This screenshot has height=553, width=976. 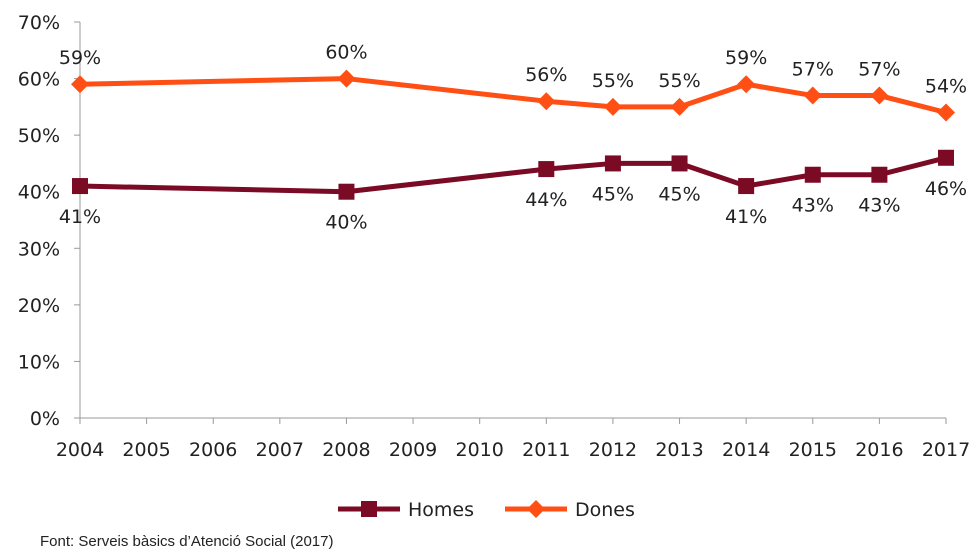 I want to click on dones-point-2016, so click(x=879, y=95).